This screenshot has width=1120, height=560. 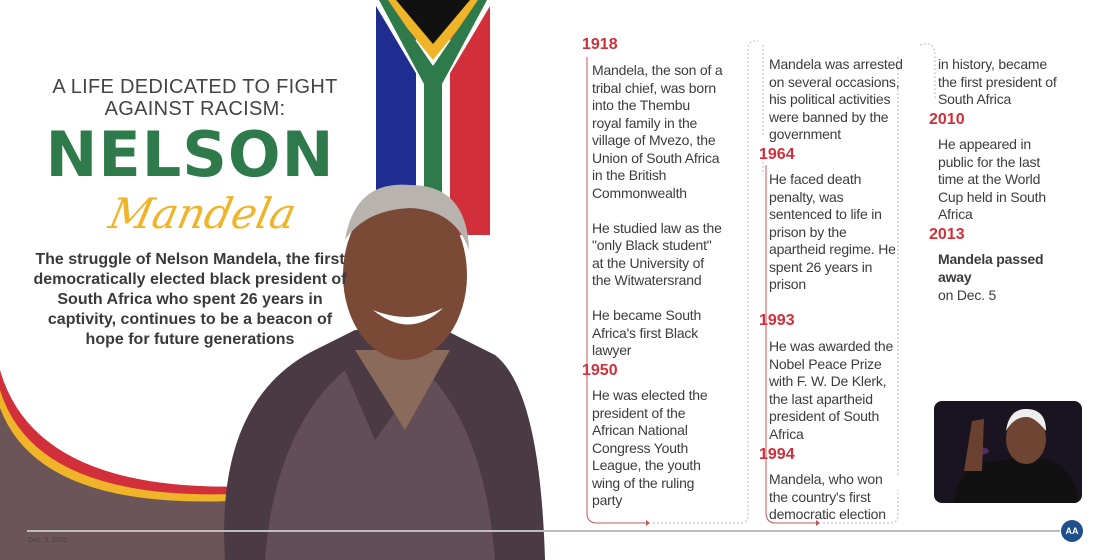 What do you see at coordinates (657, 70) in the screenshot?
I see `text-line: Mandela, the son of a` at bounding box center [657, 70].